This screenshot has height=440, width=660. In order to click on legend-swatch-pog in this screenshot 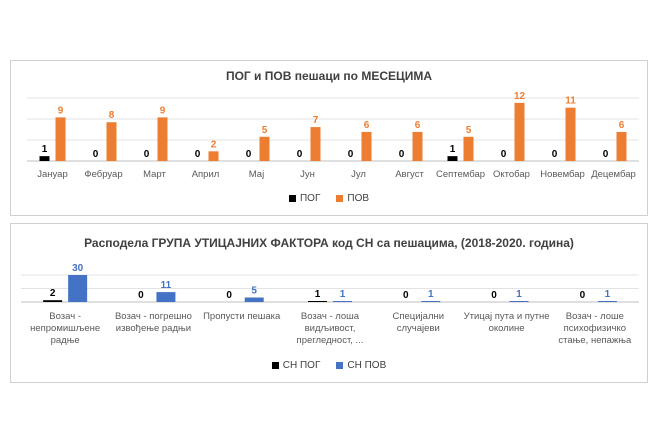, I will do `click(292, 198)`.